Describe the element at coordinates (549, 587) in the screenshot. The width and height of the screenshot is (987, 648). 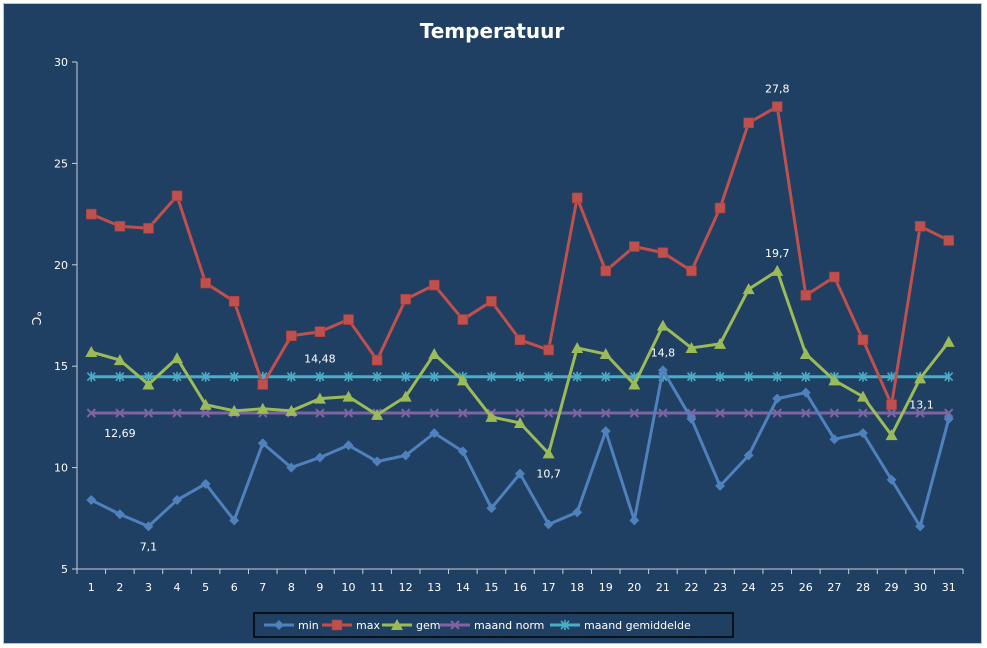
I see `x-tick-label: 17` at that location.